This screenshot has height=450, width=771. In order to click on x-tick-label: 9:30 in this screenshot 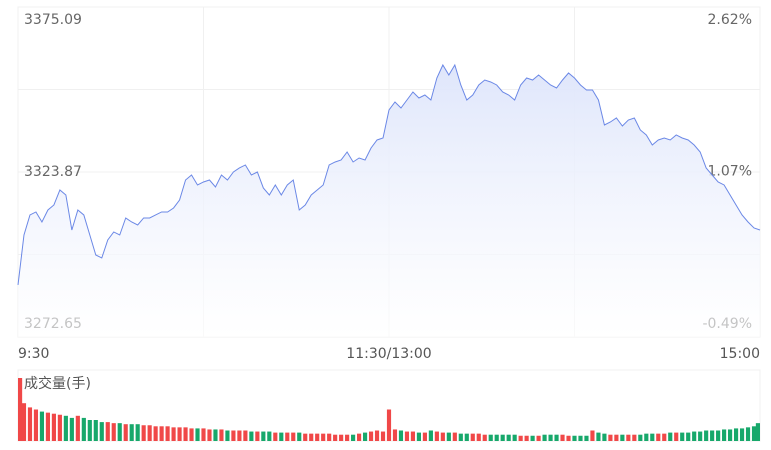, I will do `click(33, 354)`.